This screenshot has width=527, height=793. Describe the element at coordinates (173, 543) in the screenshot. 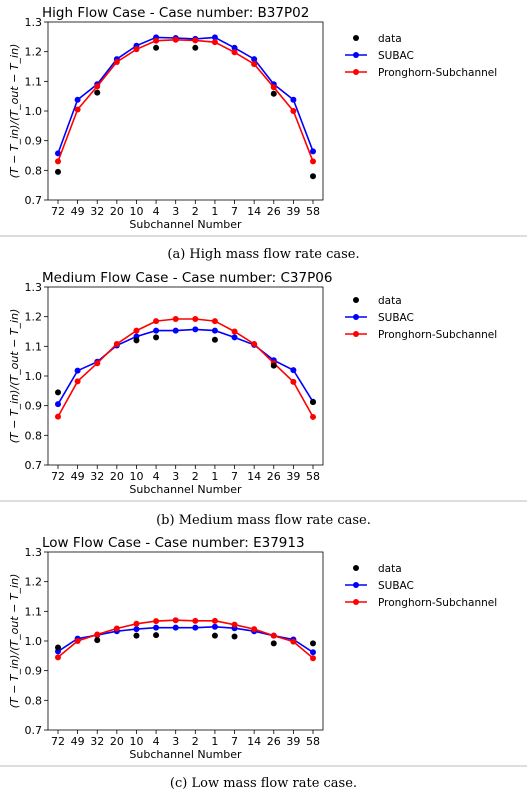

I see `chart-title: Low Flow Case - Case number: E37913` at that location.